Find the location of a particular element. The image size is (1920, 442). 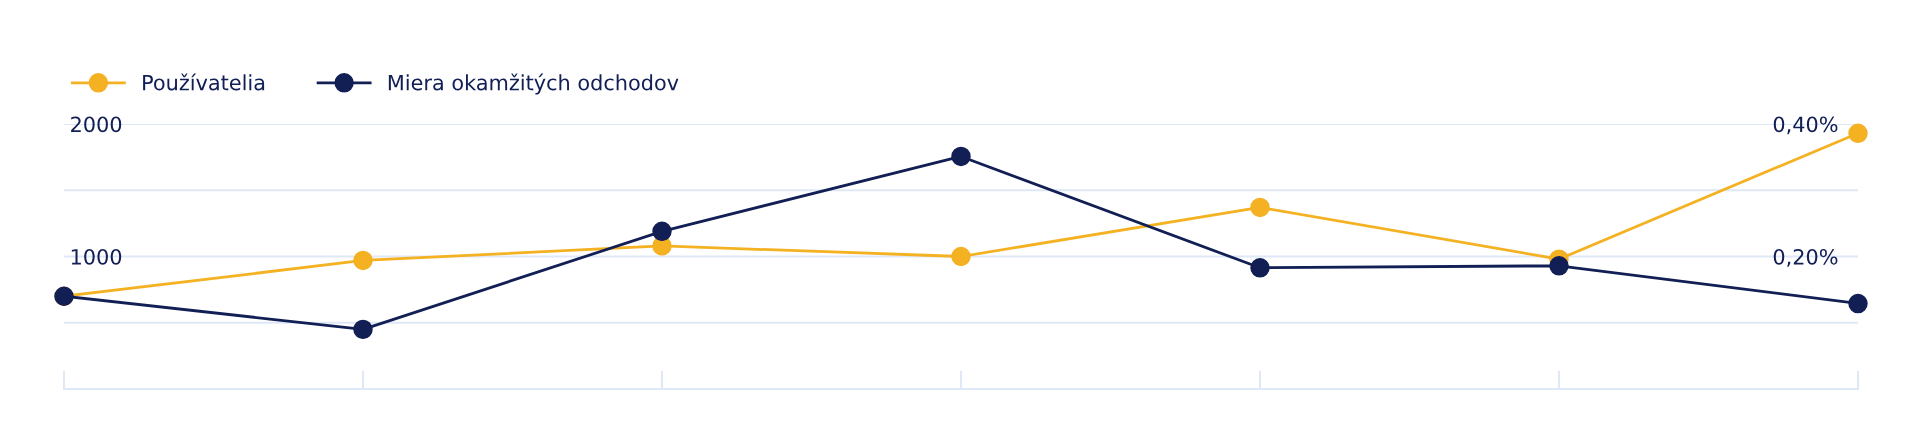

legend-label: Miera okamžitých odchodov is located at coordinates (533, 84).